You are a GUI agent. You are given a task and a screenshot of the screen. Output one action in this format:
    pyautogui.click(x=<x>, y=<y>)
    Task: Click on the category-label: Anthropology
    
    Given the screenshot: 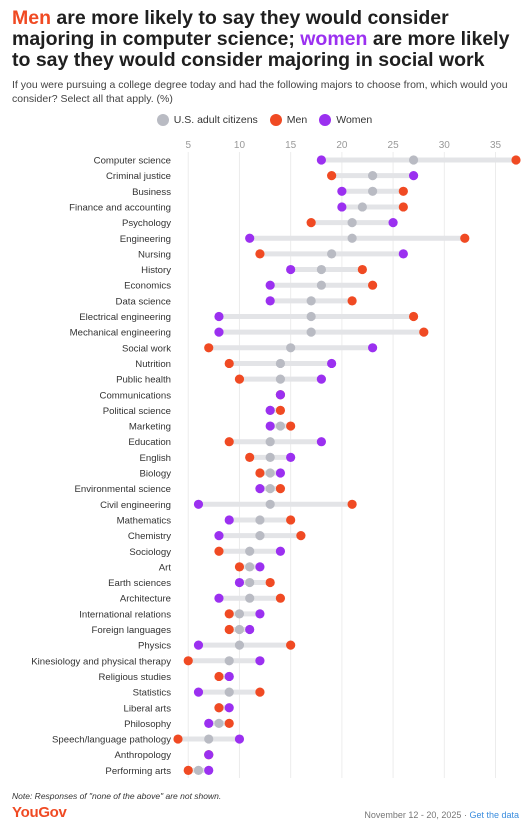 What is the action you would take?
    pyautogui.click(x=142, y=755)
    